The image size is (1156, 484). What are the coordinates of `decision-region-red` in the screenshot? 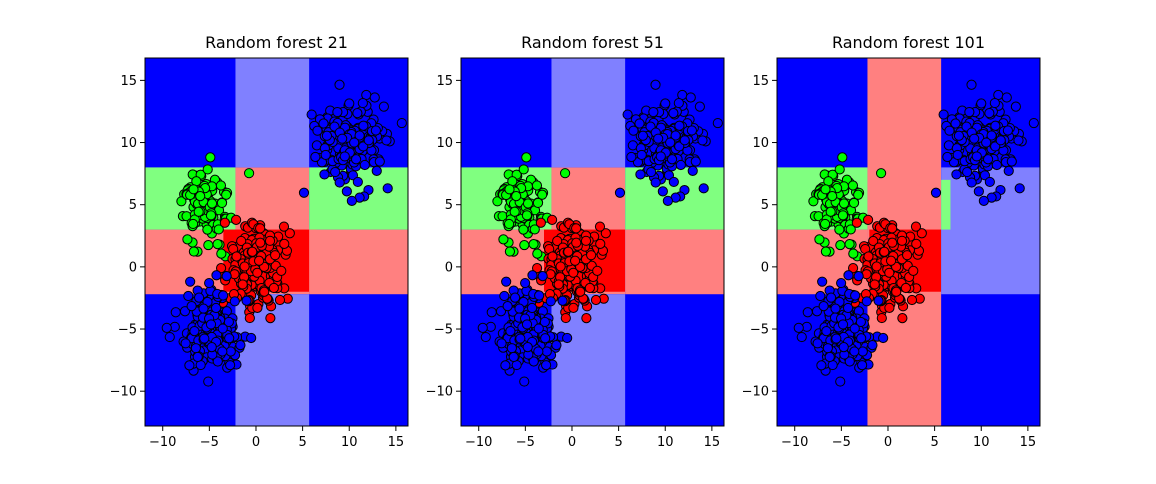 It's located at (674, 262).